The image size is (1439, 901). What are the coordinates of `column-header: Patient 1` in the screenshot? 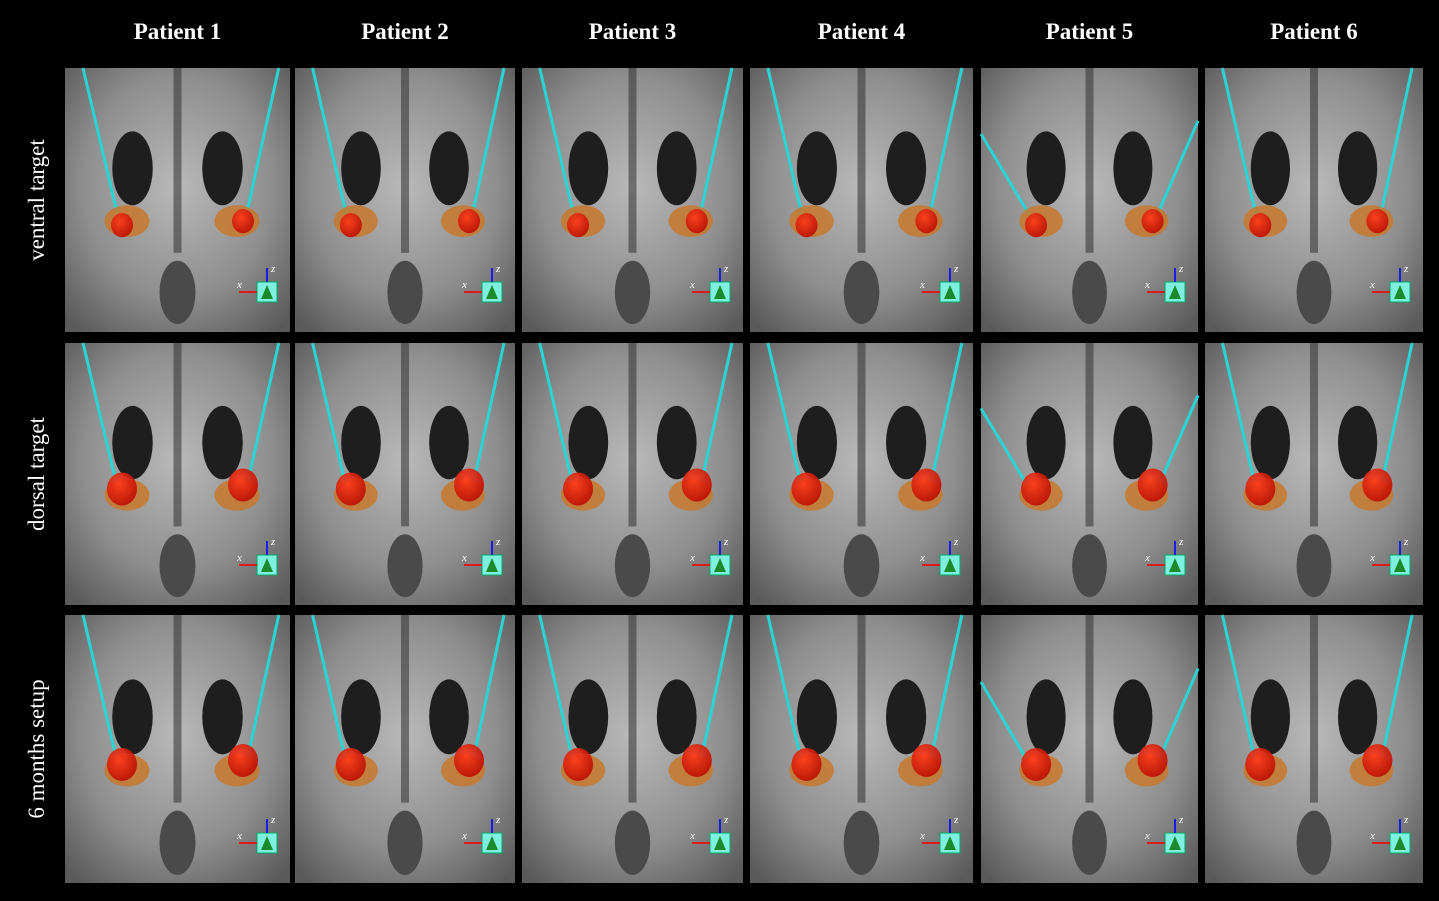 It's located at (178, 31).